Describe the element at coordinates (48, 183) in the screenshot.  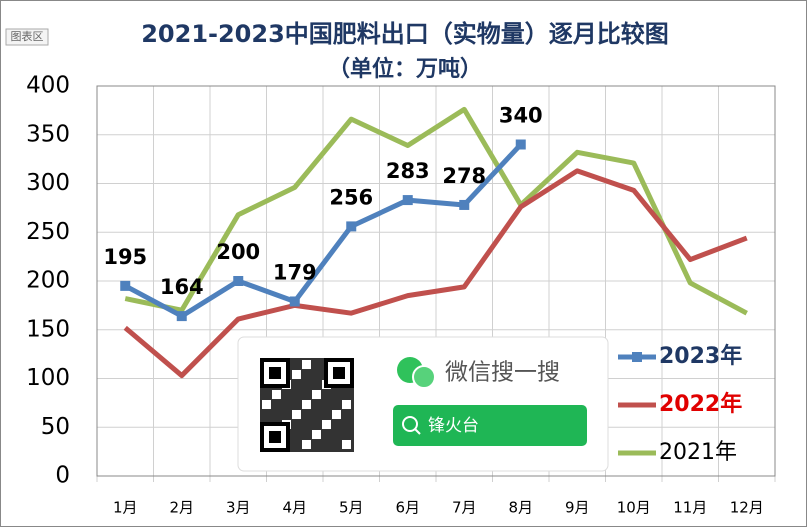
I see `y-tick-label: 300` at that location.